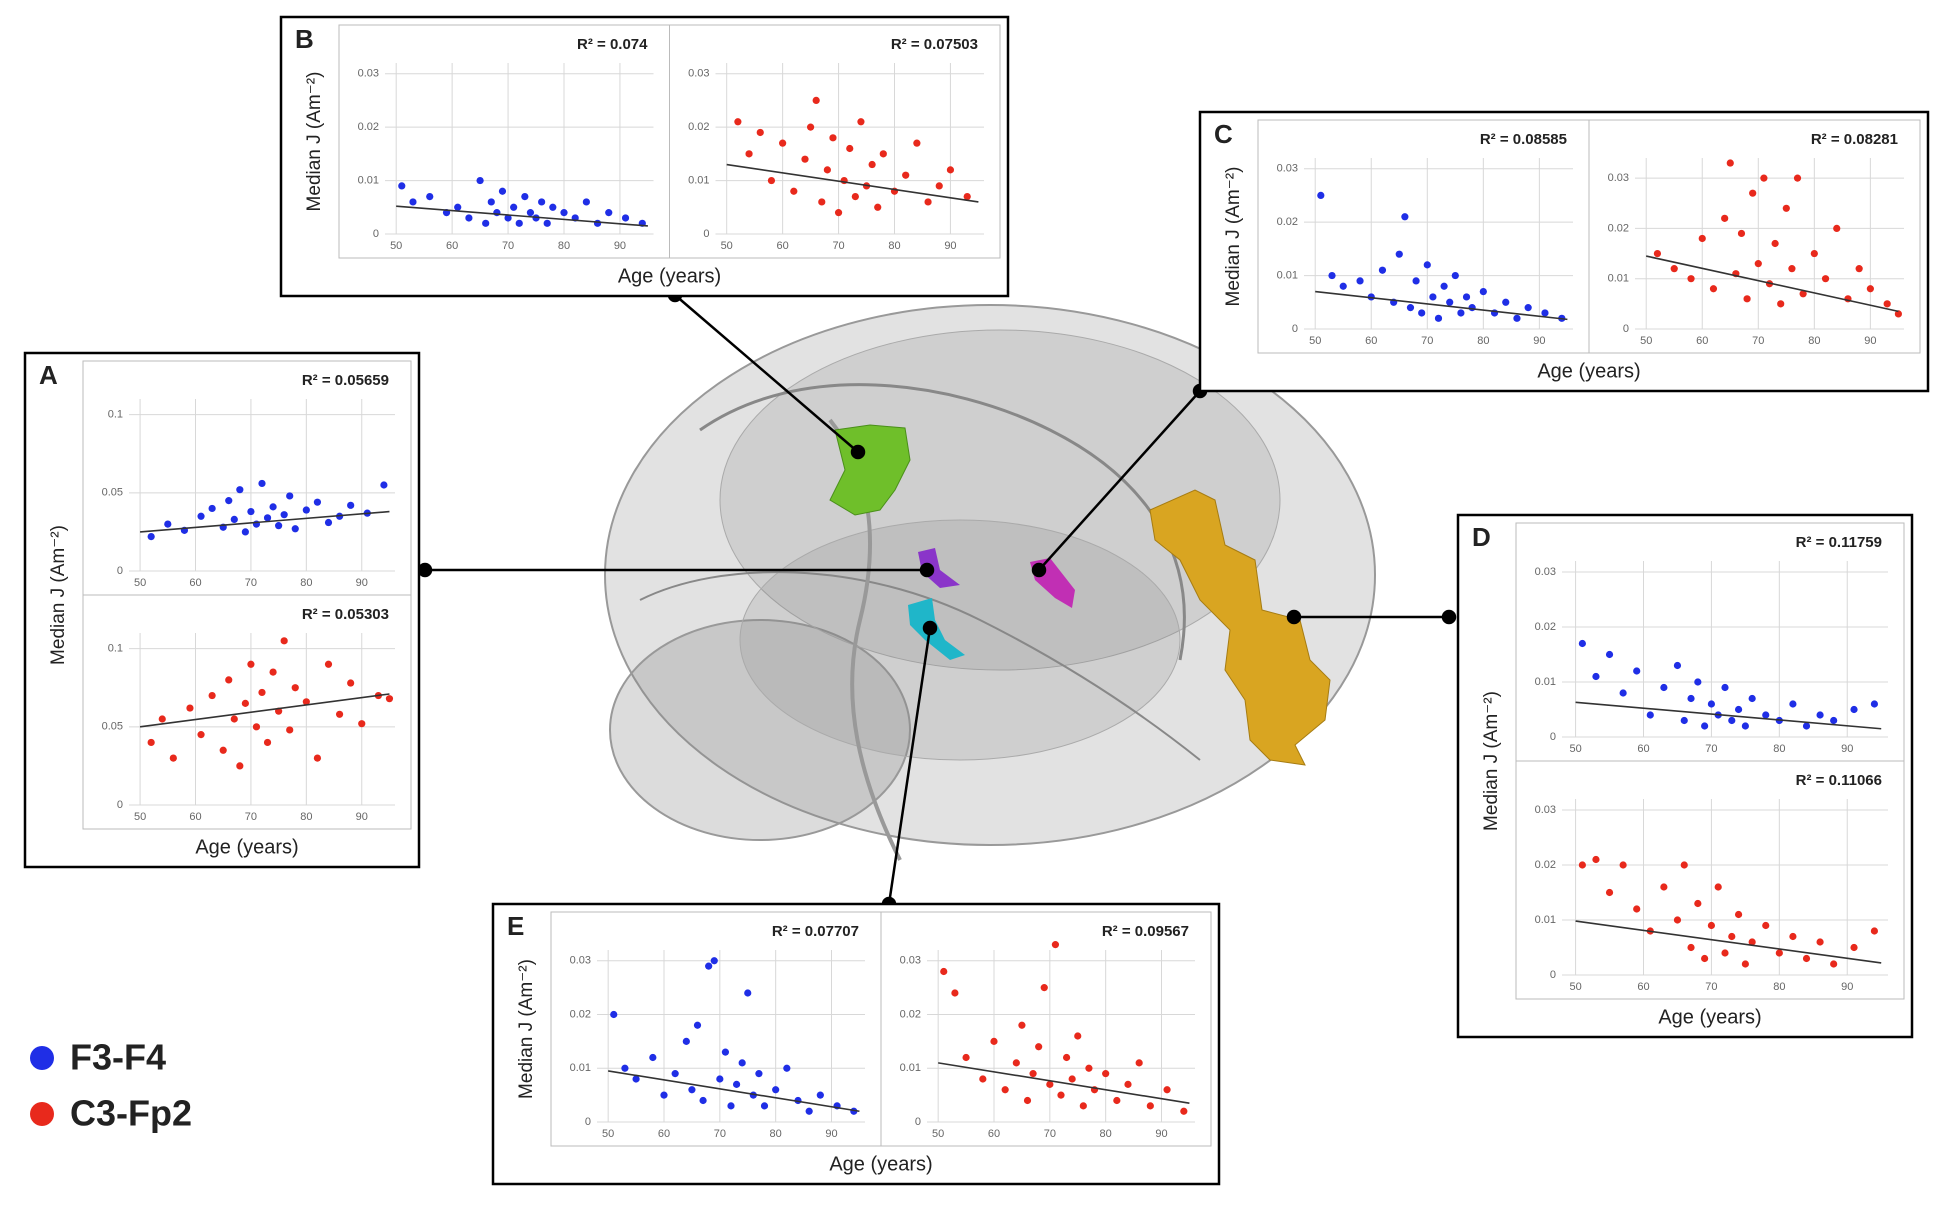 This screenshot has width=1950, height=1210. Describe the element at coordinates (112, 727) in the screenshot. I see `y-tick-label: 0.05` at that location.